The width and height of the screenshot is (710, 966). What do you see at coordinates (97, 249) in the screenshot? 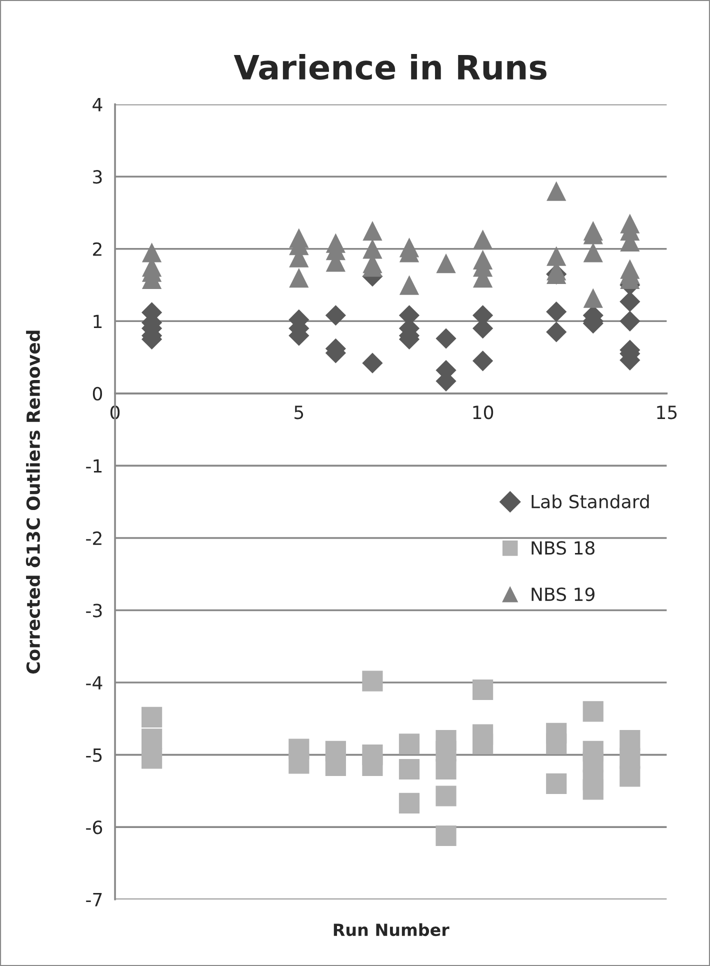
I see `y-tick-label: 2` at bounding box center [97, 249].